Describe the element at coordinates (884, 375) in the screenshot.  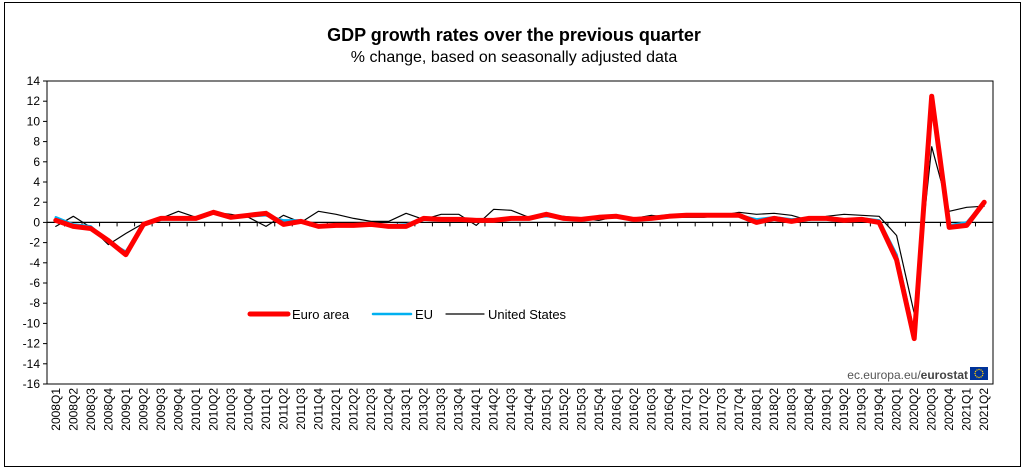
I see `credit-source: ec.europa.eu/` at that location.